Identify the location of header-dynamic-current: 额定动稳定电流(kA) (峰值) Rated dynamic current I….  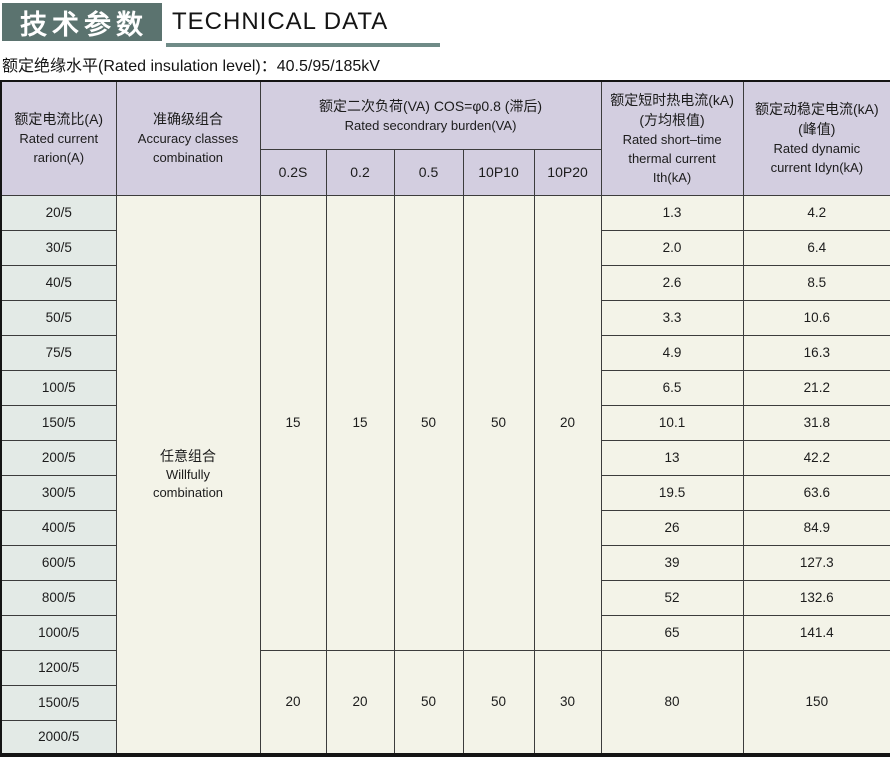
(816, 138).